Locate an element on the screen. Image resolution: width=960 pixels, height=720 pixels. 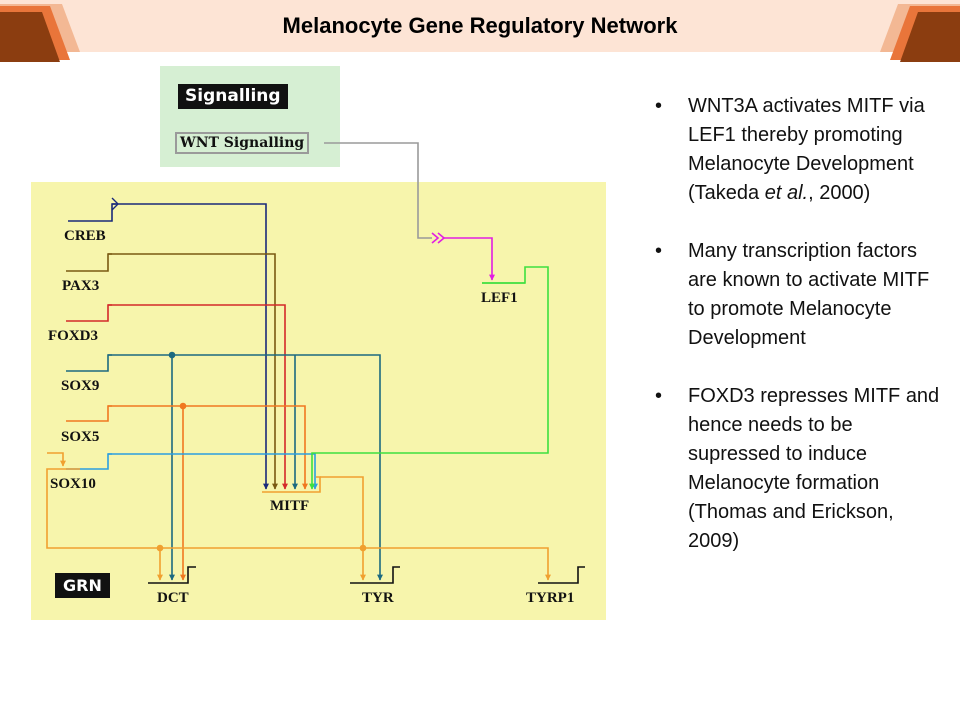
gene-pax3: PAX3 is located at coordinates (81, 286).